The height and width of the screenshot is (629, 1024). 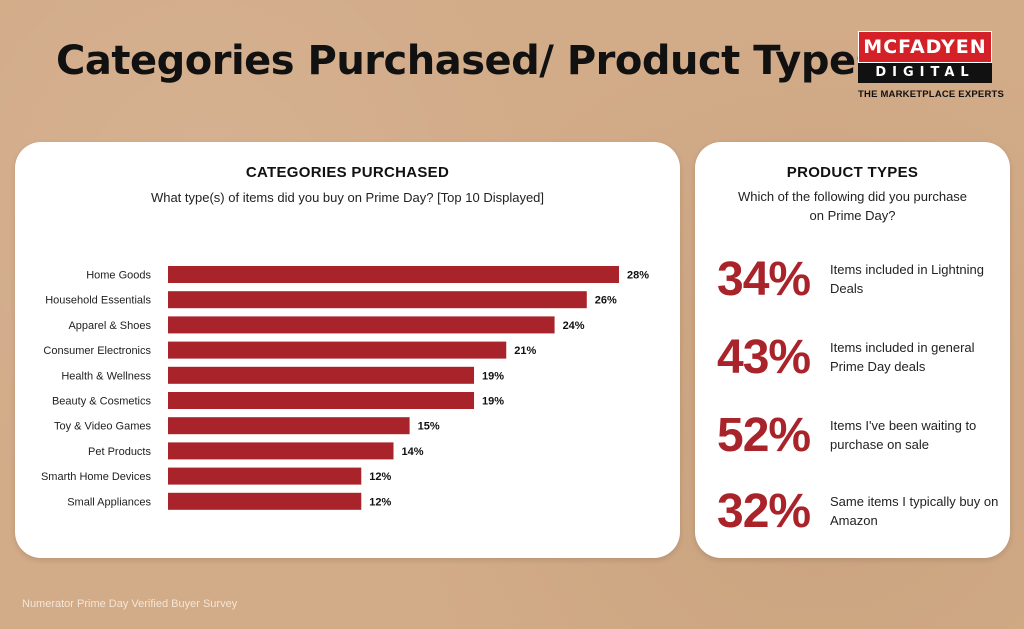 What do you see at coordinates (102, 402) in the screenshot?
I see `category-label: Beauty & Cosmetics` at bounding box center [102, 402].